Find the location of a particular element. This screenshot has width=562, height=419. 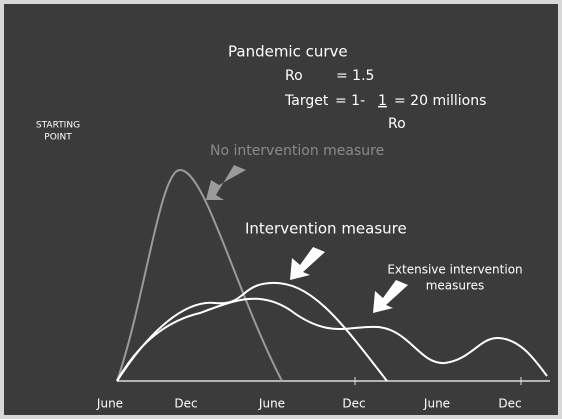

starting-point: POINT is located at coordinates (58, 138).